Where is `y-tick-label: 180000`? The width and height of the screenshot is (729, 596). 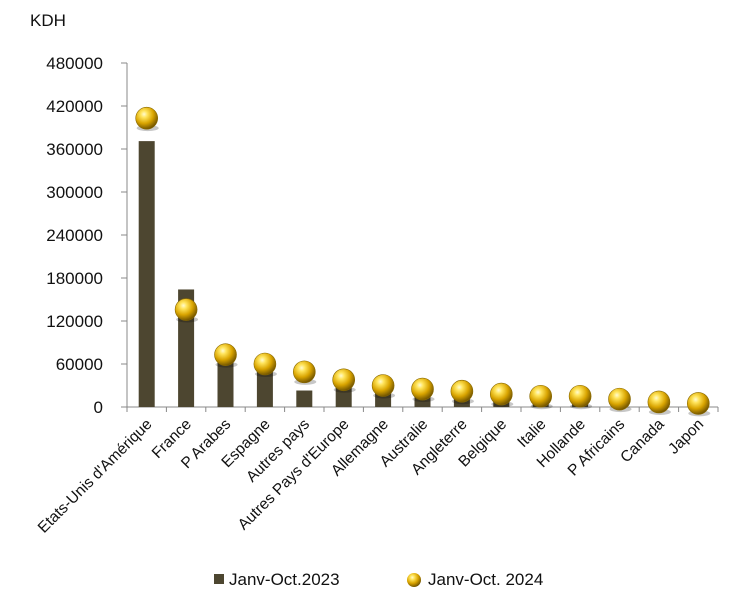
y-tick-label: 180000 is located at coordinates (74, 278).